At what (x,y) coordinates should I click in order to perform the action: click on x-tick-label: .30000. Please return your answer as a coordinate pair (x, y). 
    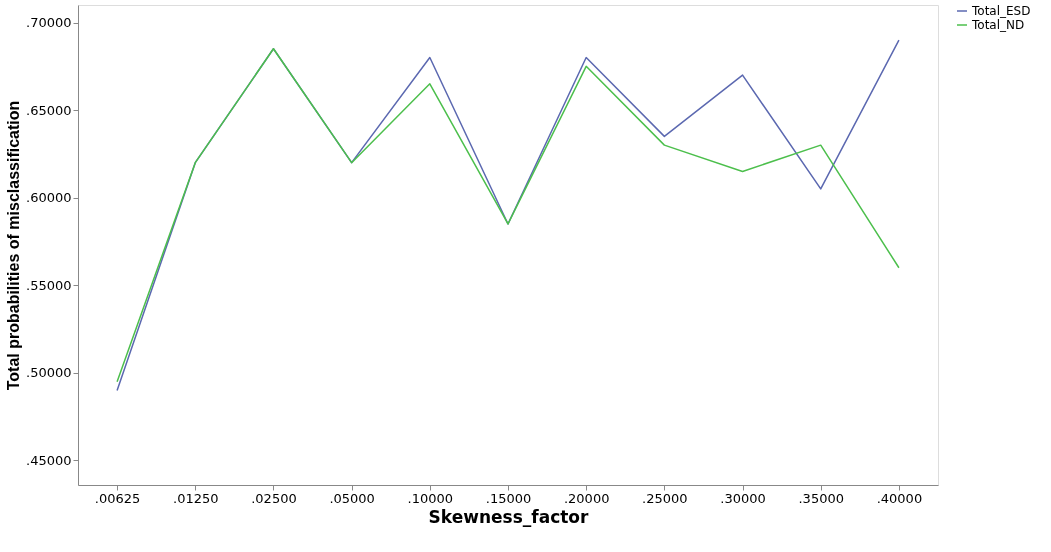
    Looking at the image, I should click on (743, 498).